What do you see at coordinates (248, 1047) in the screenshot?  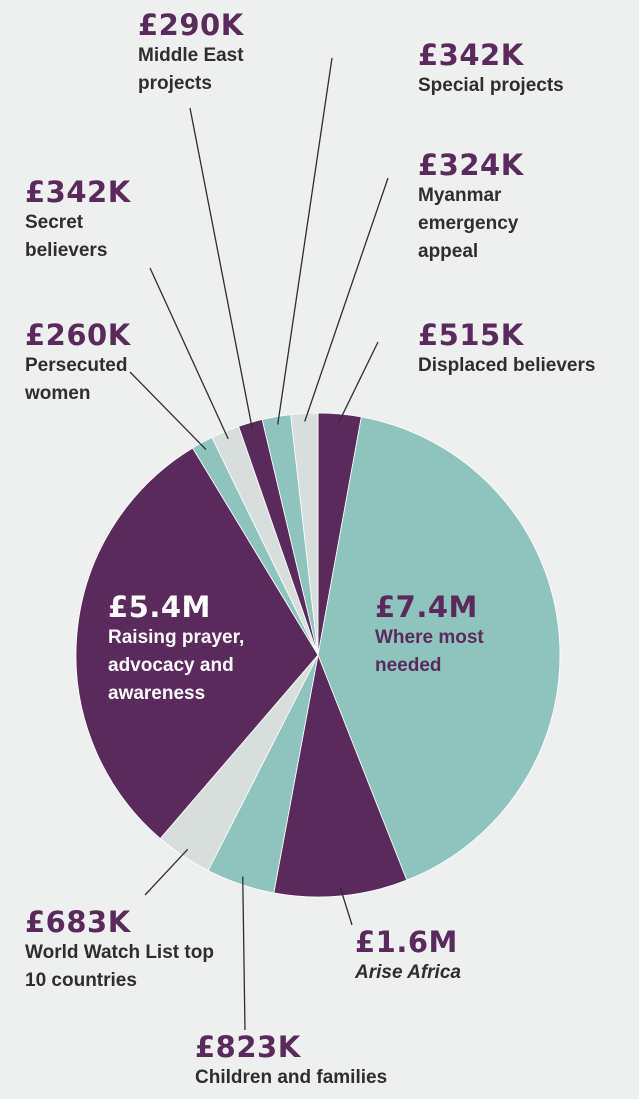 I see `value-label: £823K` at bounding box center [248, 1047].